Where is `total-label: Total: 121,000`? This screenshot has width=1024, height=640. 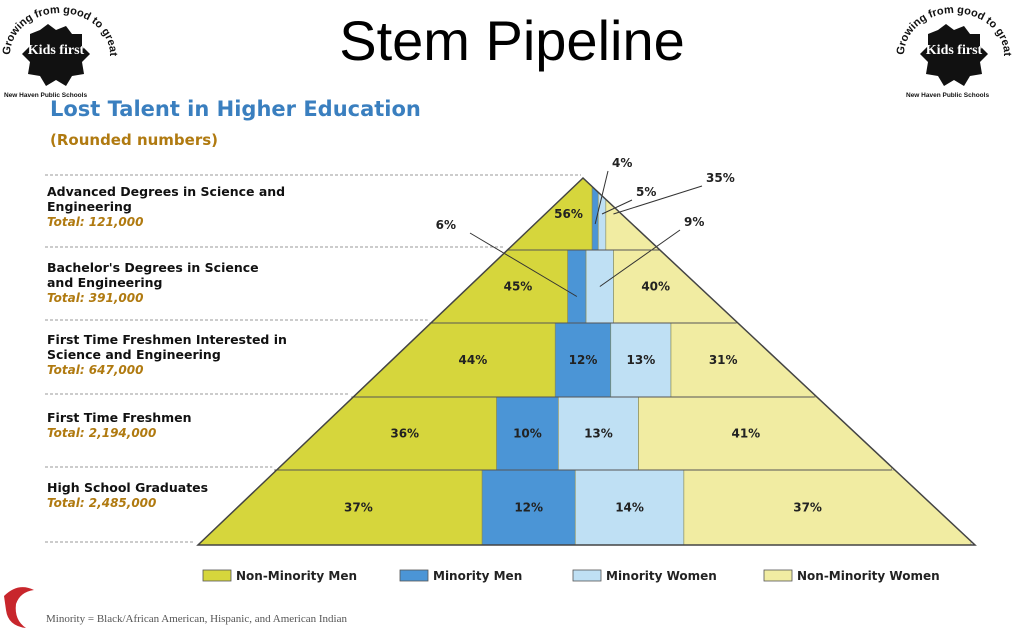
total-label: Total: 121,000 is located at coordinates (95, 222).